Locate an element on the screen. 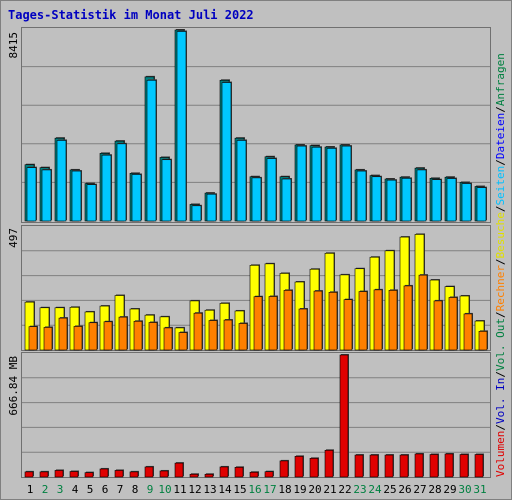  day-label: 3 is located at coordinates (60, 489).